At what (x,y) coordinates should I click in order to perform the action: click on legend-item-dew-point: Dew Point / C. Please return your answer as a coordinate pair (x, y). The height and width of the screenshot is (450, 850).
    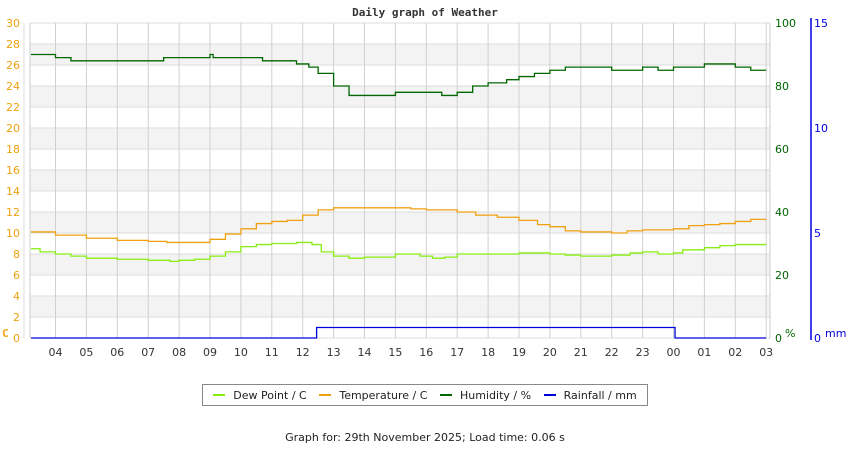
    Looking at the image, I should click on (260, 395).